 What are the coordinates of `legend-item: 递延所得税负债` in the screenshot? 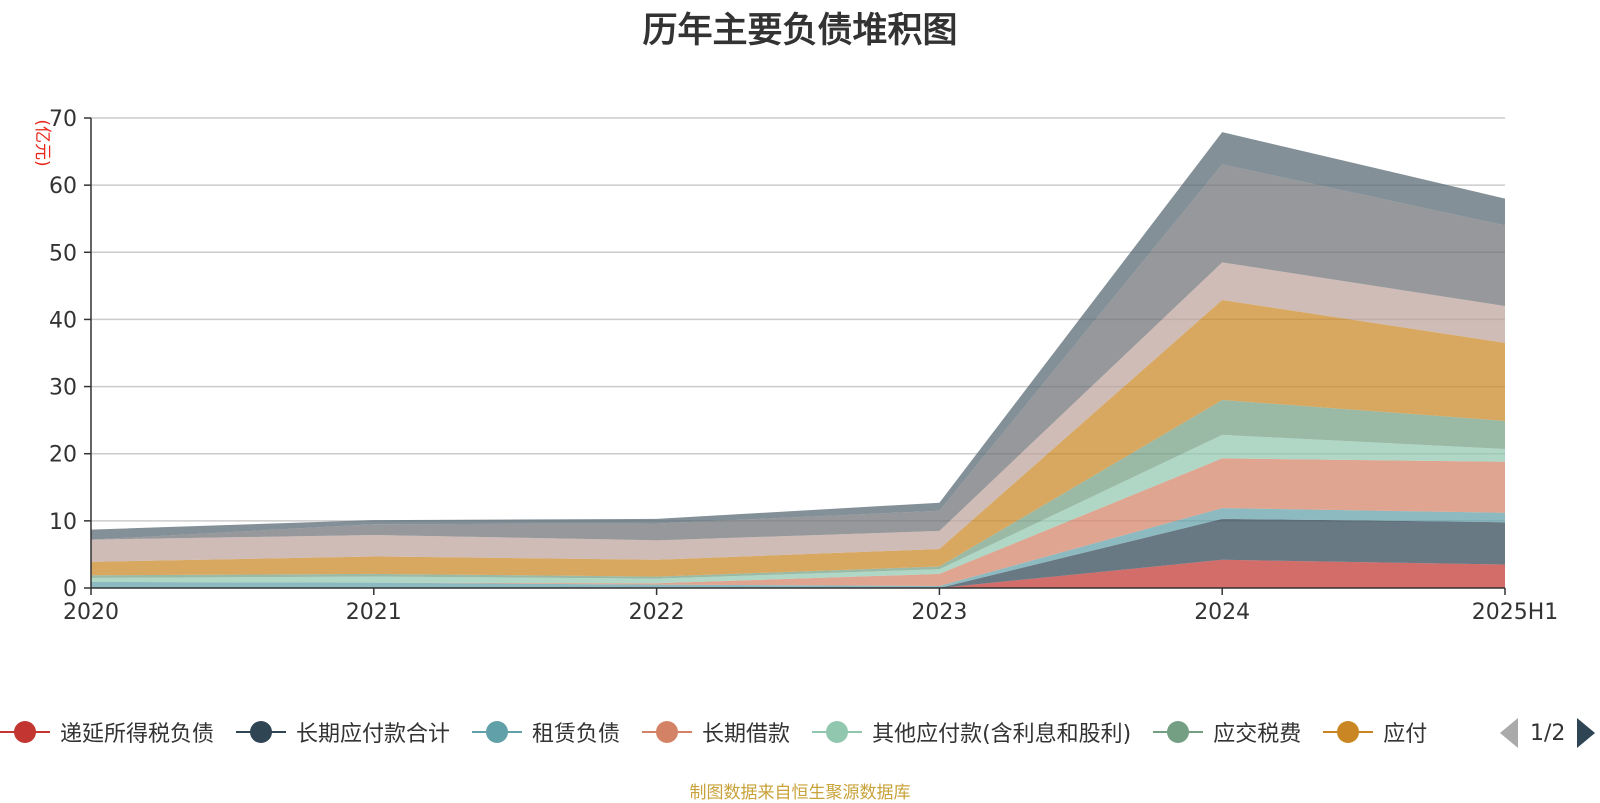 It's located at (107, 732).